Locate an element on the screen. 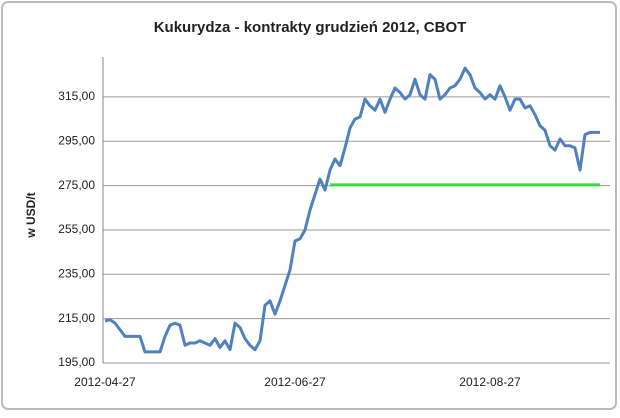 Image resolution: width=620 pixels, height=418 pixels. y-tick-label: 275,00 is located at coordinates (76, 185).